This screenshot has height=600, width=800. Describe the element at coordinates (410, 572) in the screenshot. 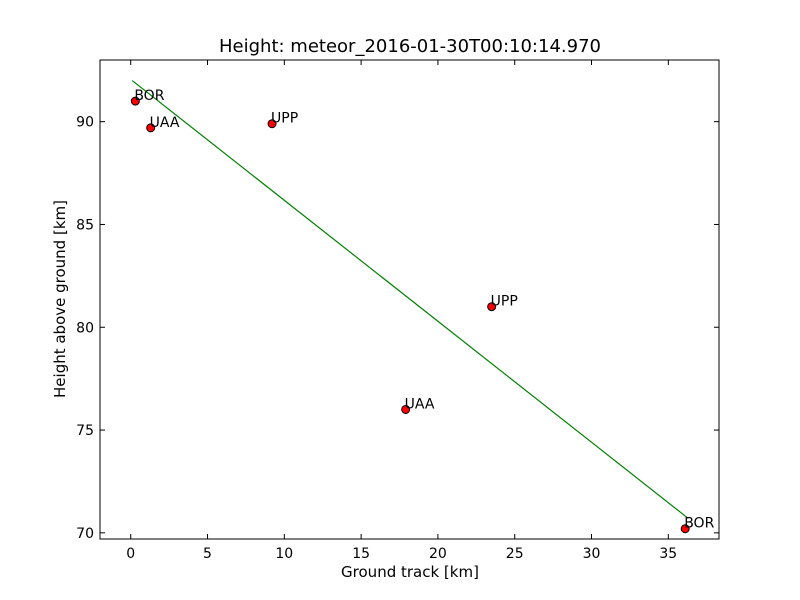

I see `x-axis-label: Ground track [km]` at that location.